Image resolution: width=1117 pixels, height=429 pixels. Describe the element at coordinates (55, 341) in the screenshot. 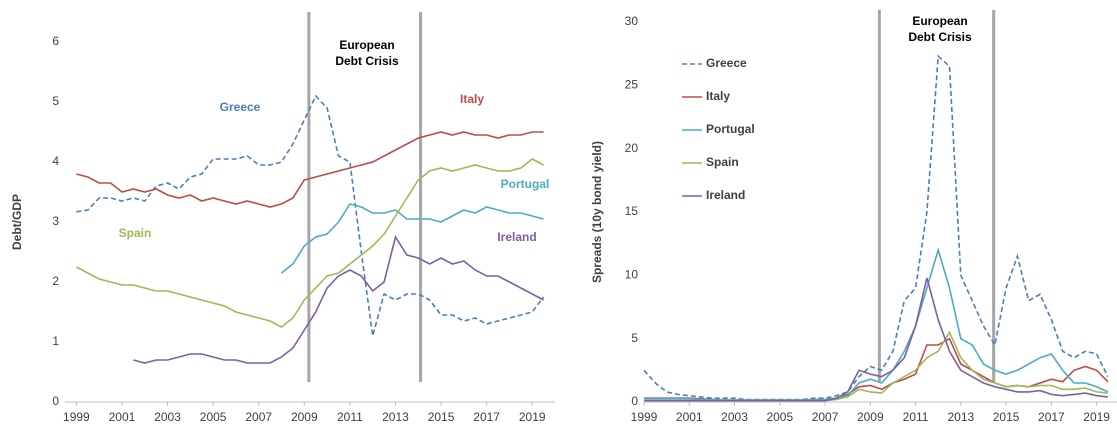

I see `y-tick-label: 1` at that location.